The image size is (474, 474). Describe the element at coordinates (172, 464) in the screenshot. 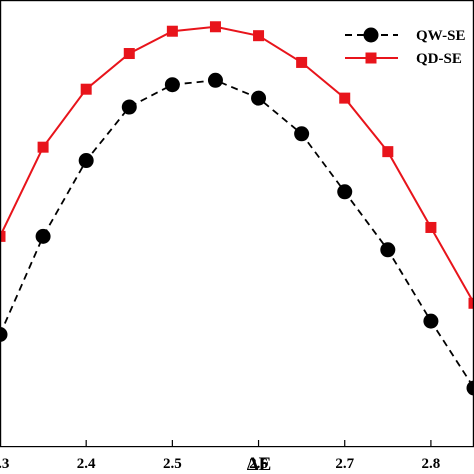

I see `x-tick-label: 2.5` at that location.